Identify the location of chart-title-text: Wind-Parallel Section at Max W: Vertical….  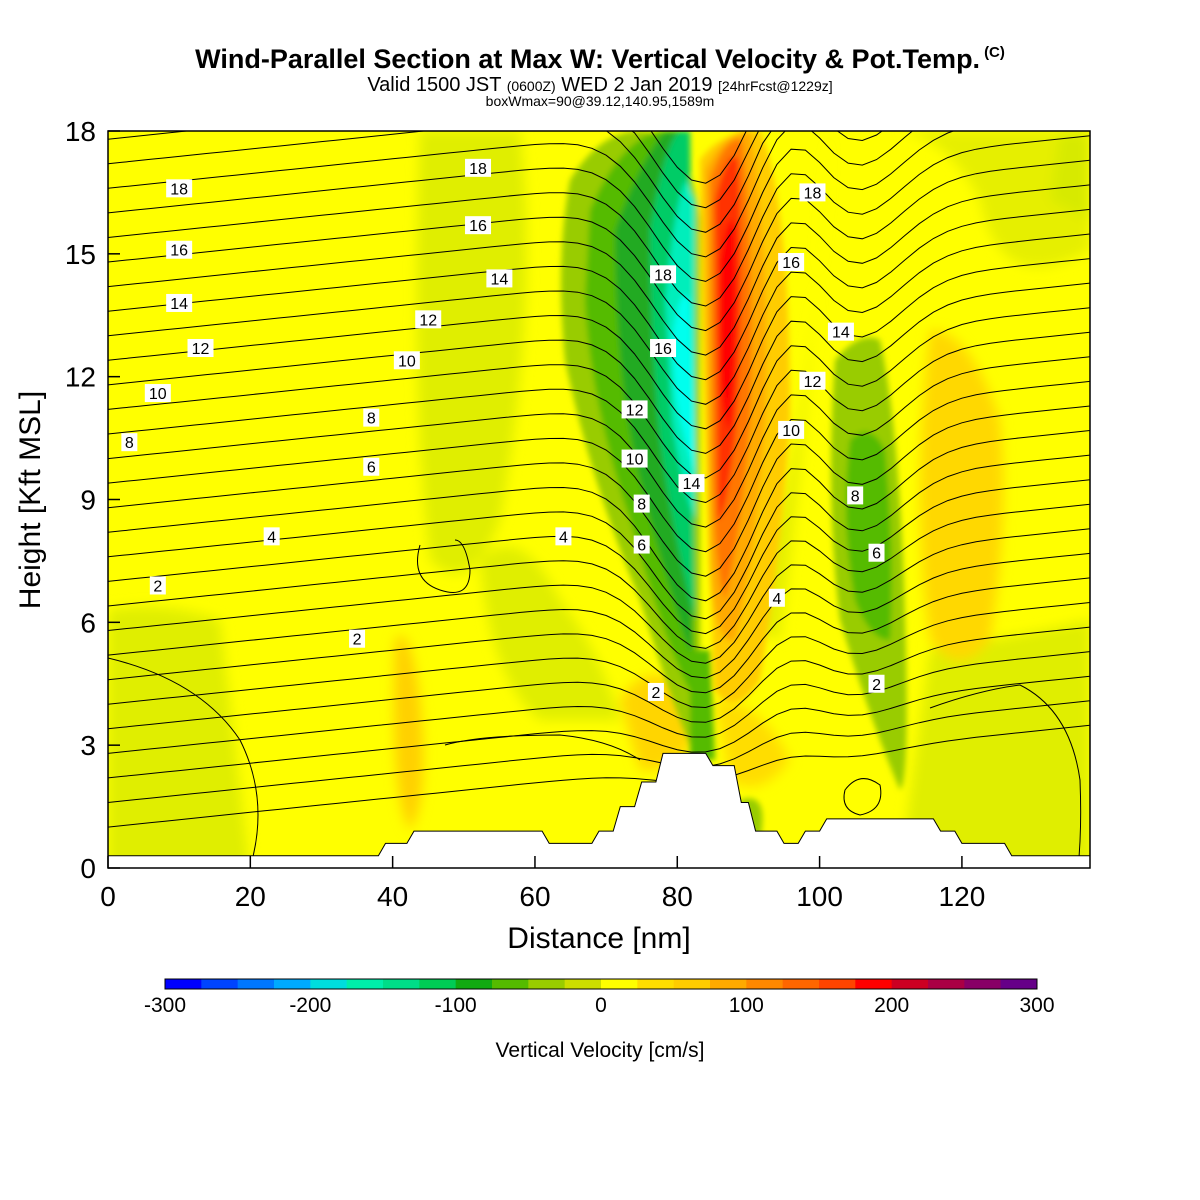
(588, 59).